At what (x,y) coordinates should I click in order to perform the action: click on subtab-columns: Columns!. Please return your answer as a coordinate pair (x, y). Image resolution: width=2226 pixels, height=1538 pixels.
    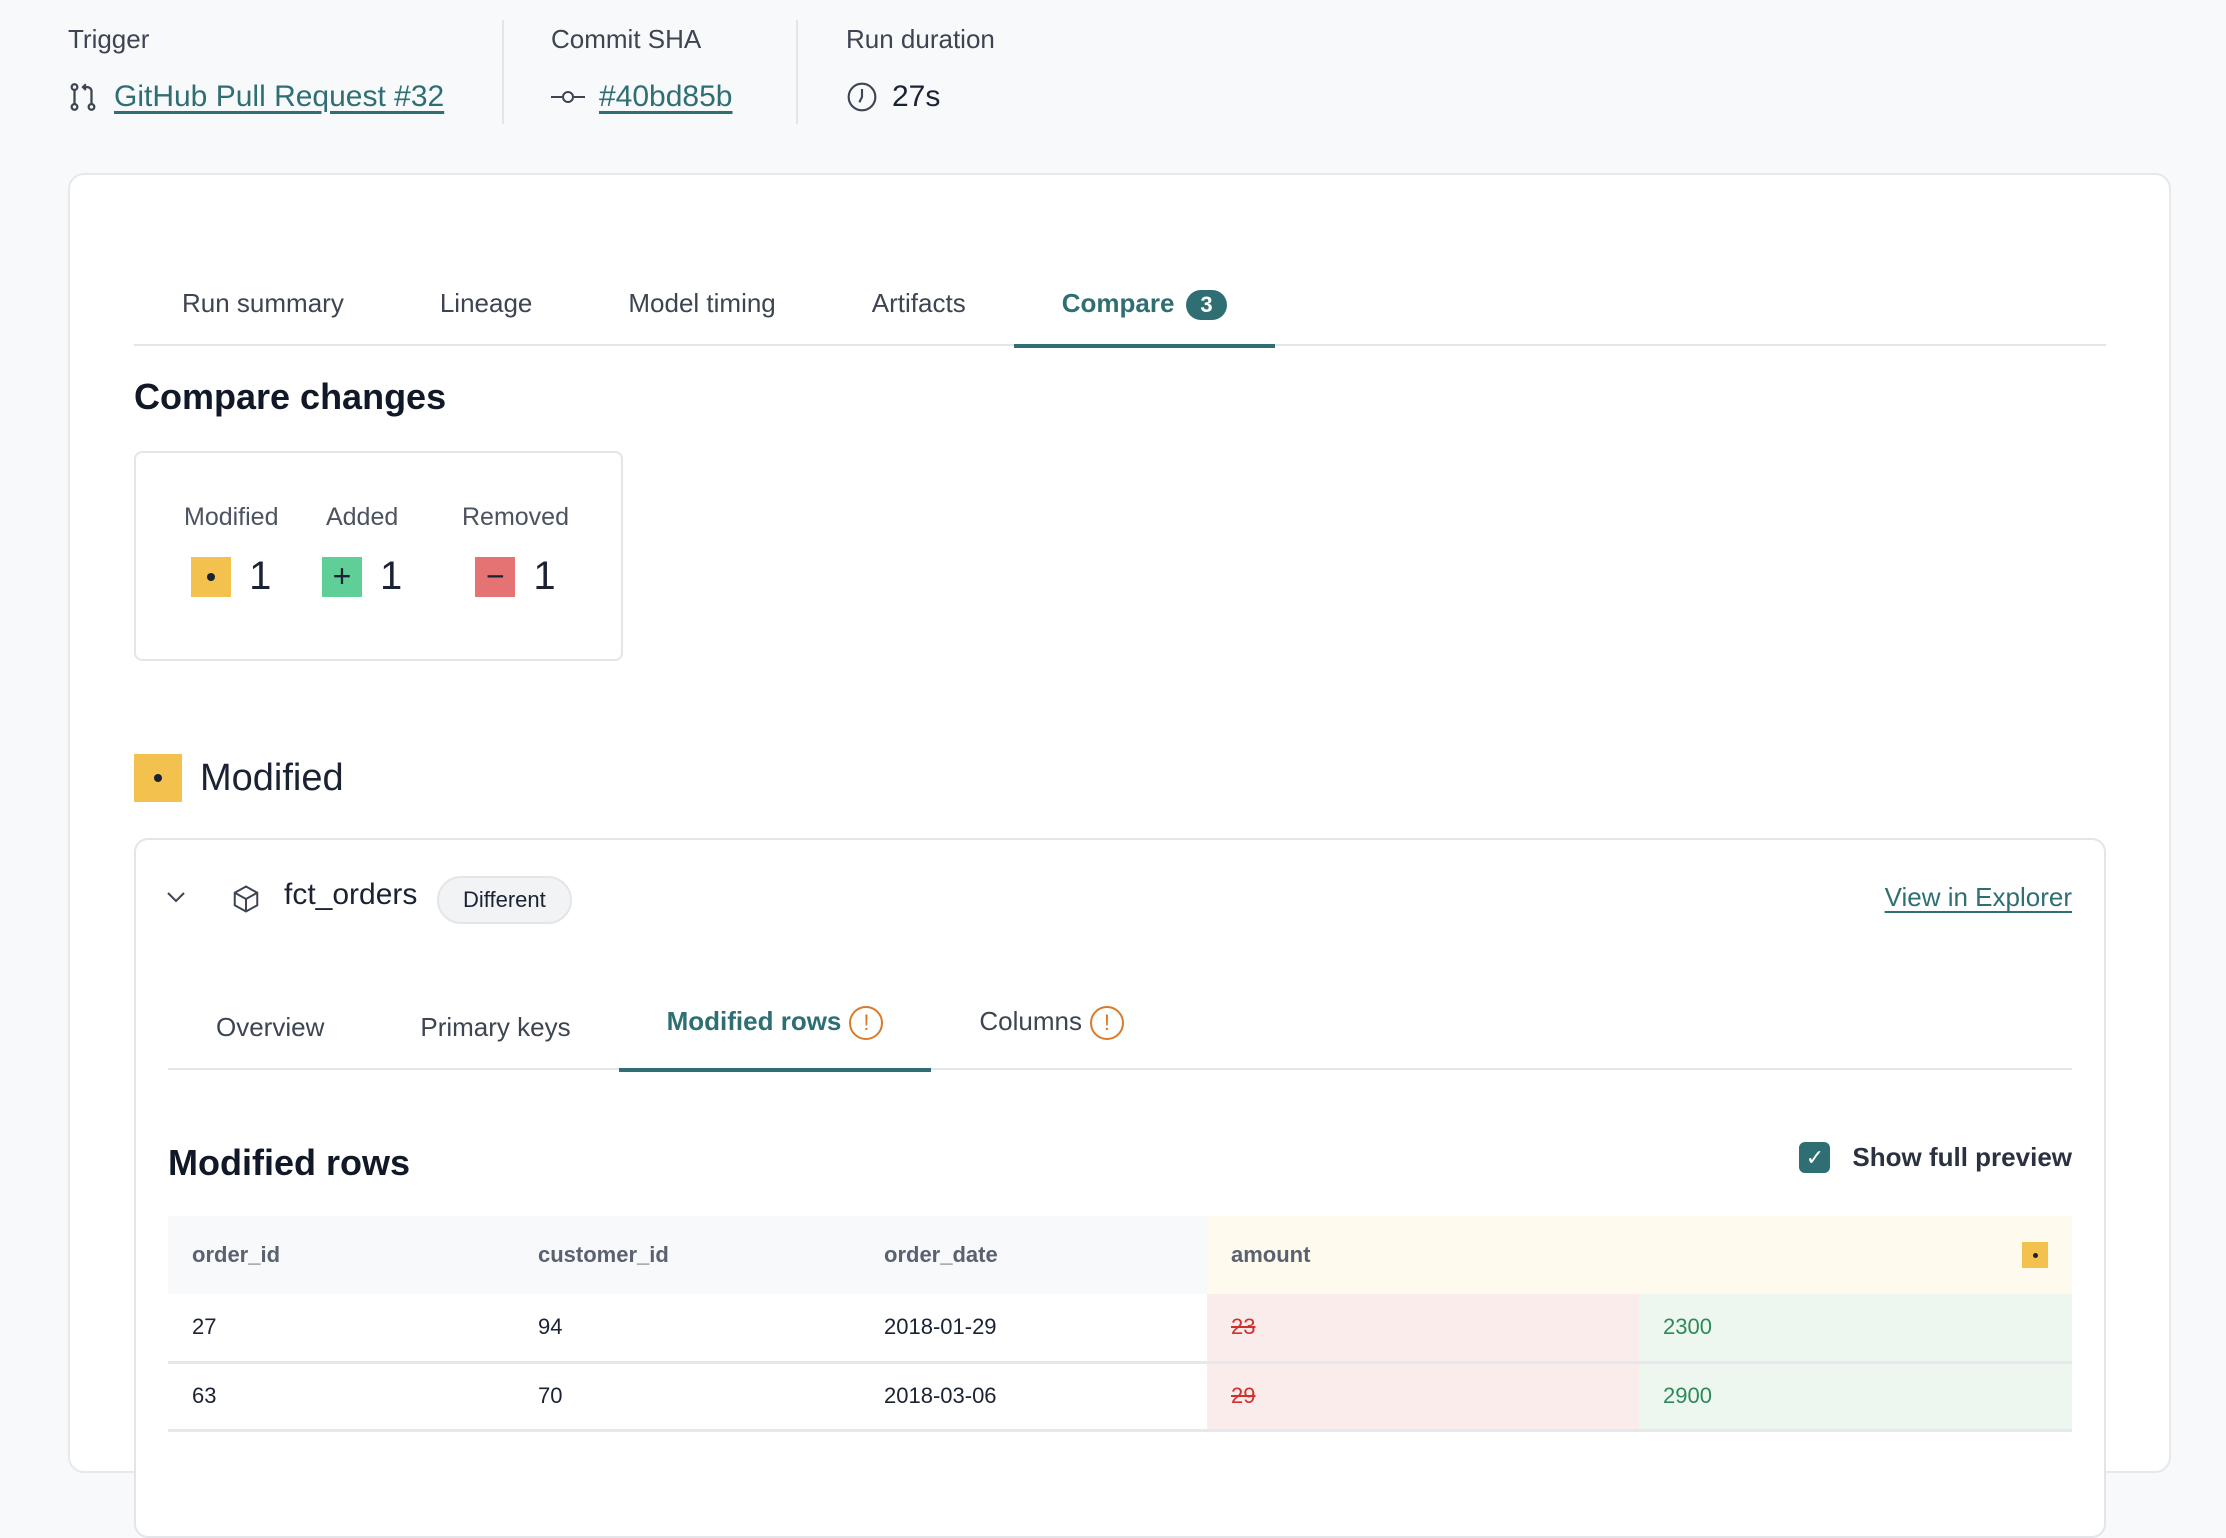
    Looking at the image, I should click on (1051, 1032).